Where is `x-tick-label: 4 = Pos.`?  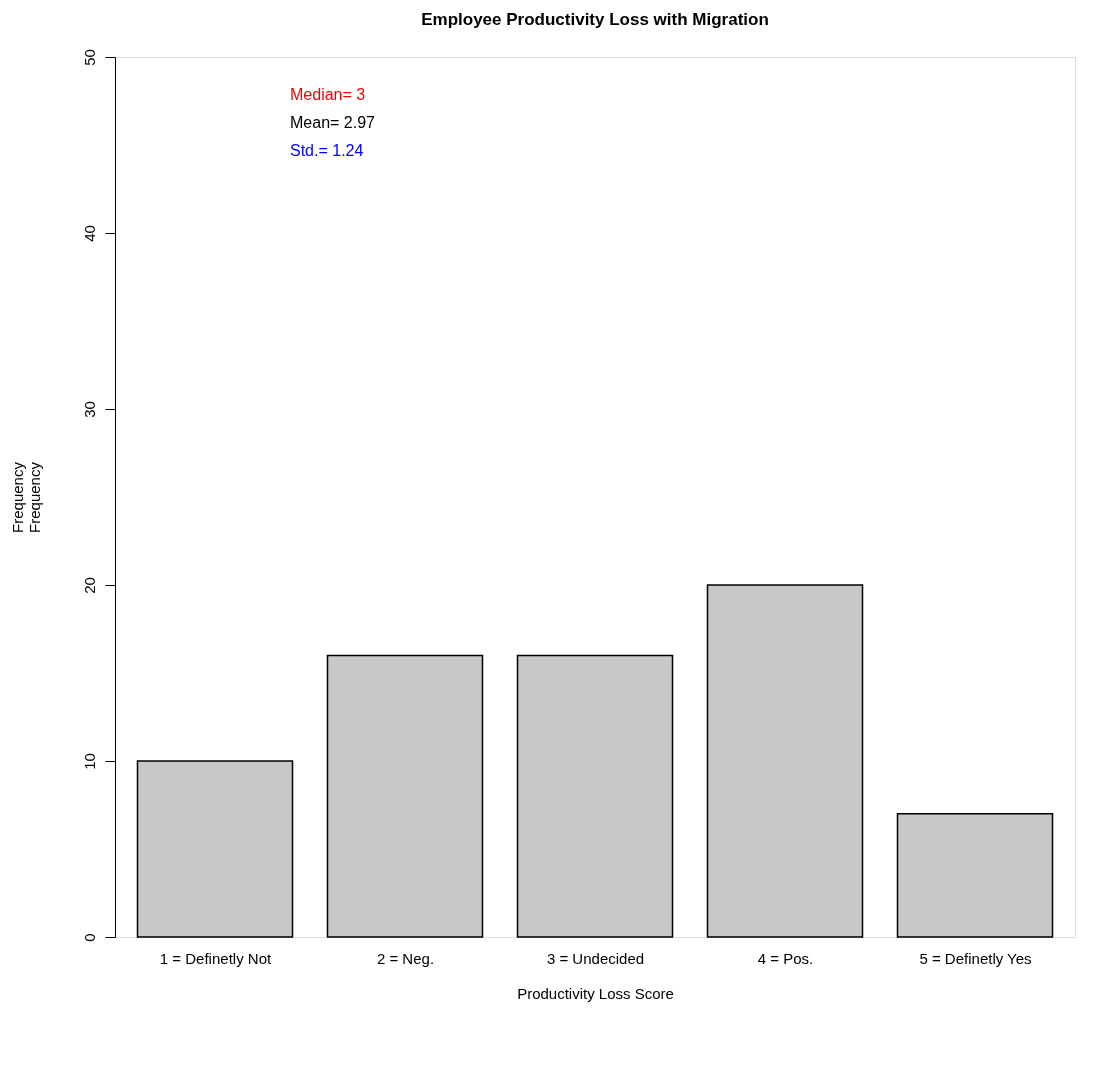
x-tick-label: 4 = Pos. is located at coordinates (785, 958).